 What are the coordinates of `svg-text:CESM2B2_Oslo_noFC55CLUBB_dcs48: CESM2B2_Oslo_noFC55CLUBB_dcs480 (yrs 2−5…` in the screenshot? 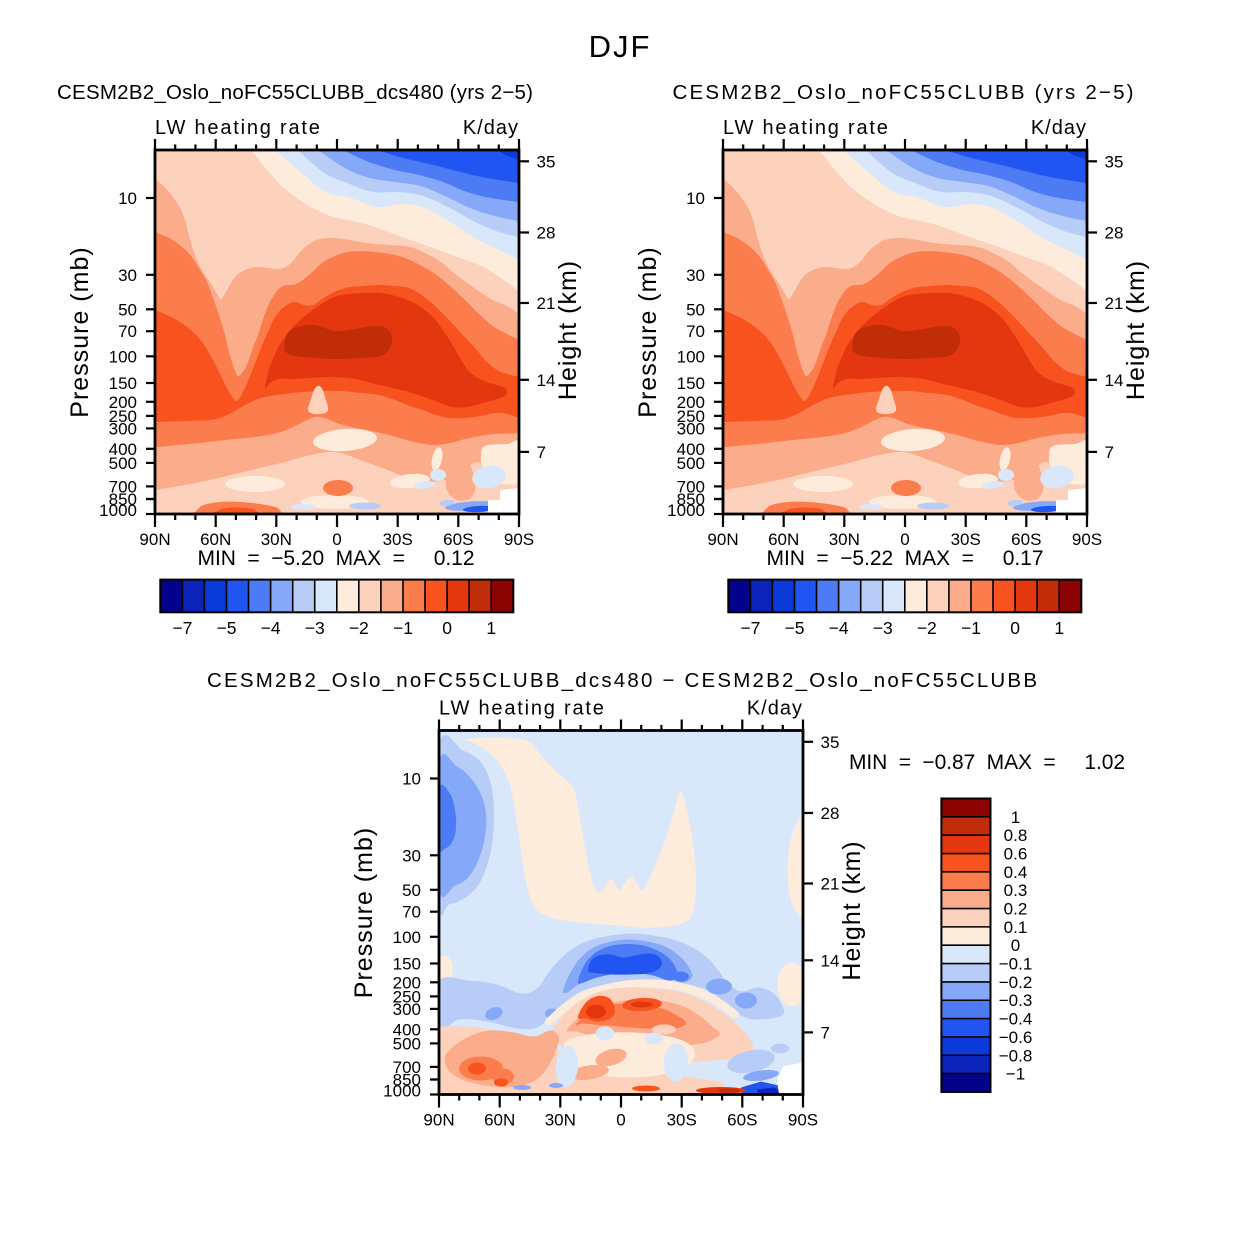 It's located at (295, 92).